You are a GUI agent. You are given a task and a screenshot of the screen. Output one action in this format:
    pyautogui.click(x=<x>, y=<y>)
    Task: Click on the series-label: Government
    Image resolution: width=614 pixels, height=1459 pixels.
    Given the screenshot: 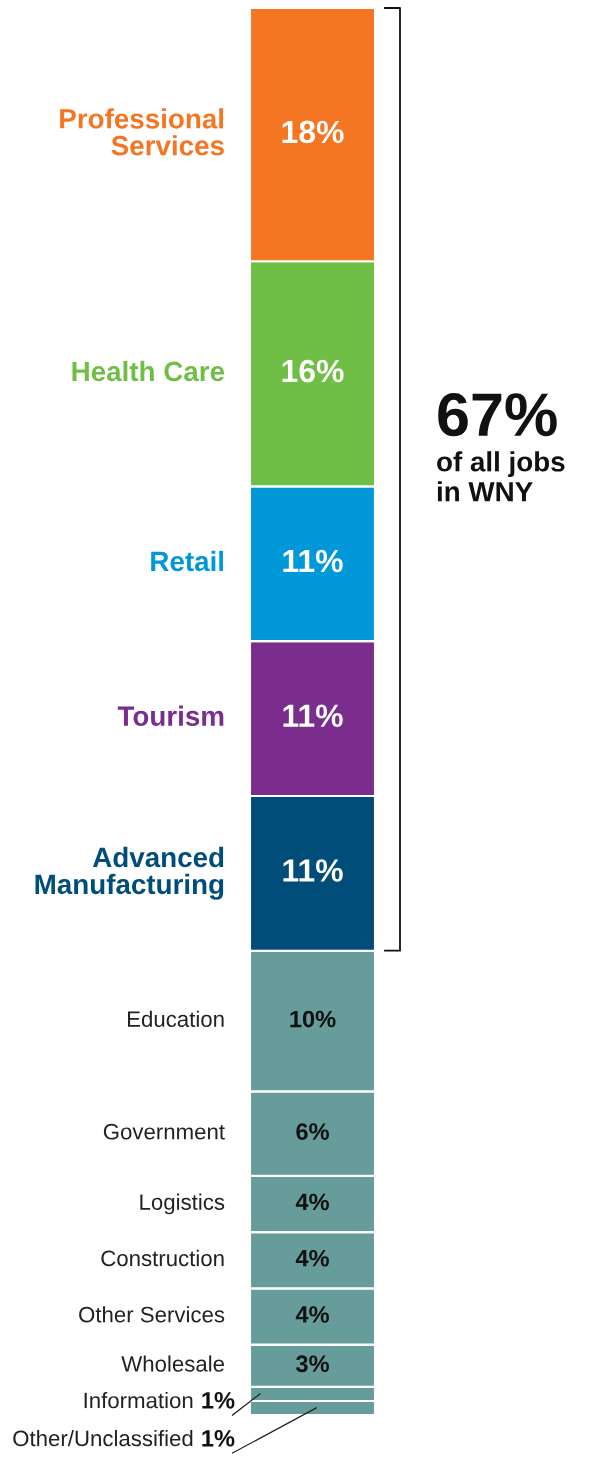 What is the action you would take?
    pyautogui.click(x=164, y=1131)
    